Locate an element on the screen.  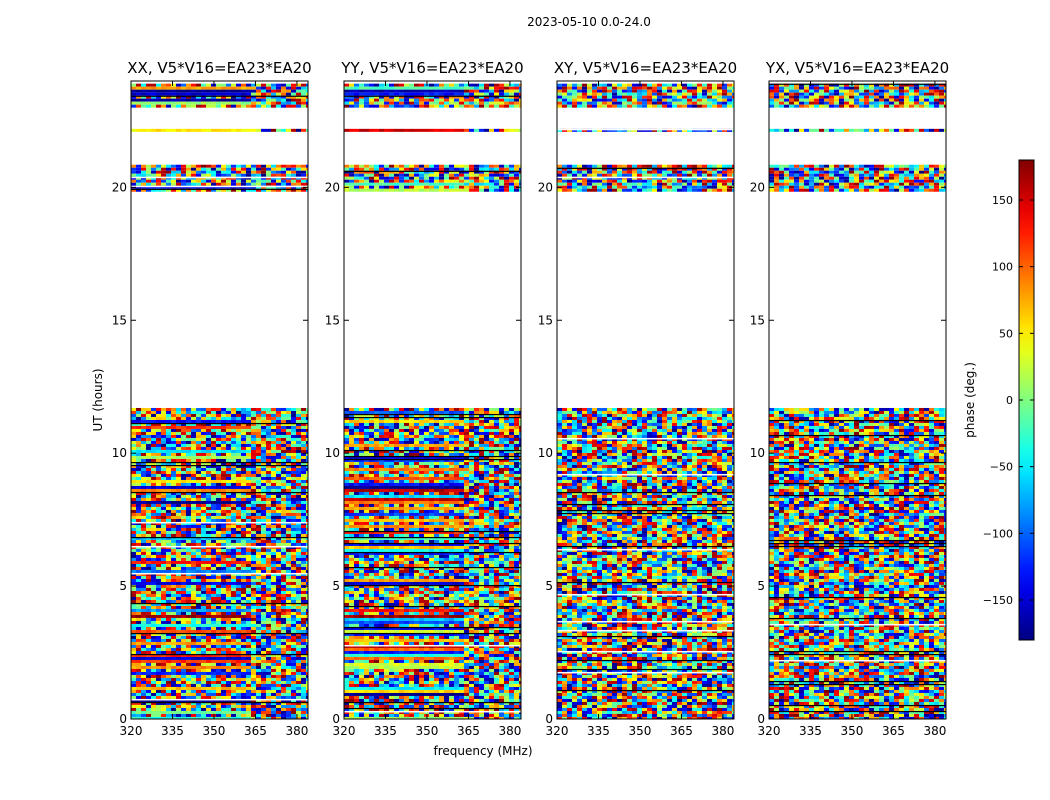
colorbar-label: phase (deg.) is located at coordinates (970, 400).